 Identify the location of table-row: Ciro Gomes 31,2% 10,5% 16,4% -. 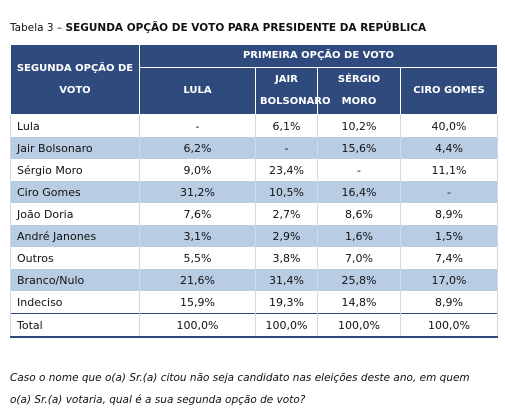
(254, 192).